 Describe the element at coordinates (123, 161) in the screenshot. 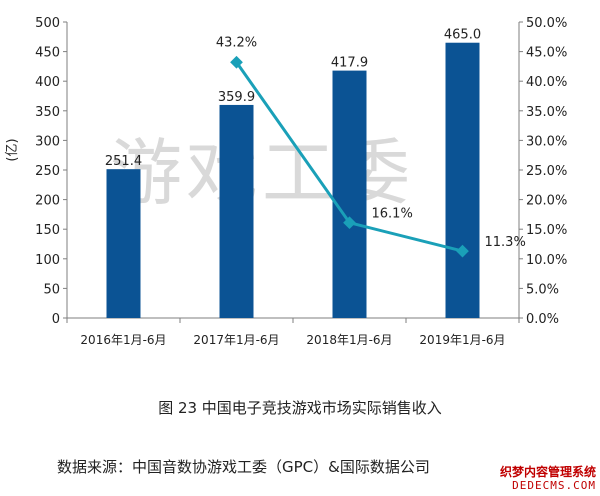

I see `bar-data-label: 251.4` at that location.